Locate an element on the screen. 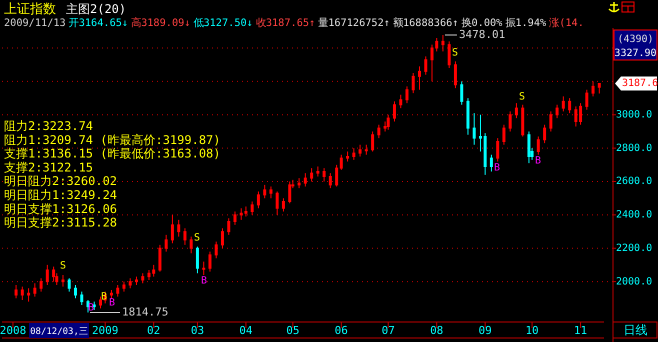  x-tick-label: 11 is located at coordinates (581, 330).